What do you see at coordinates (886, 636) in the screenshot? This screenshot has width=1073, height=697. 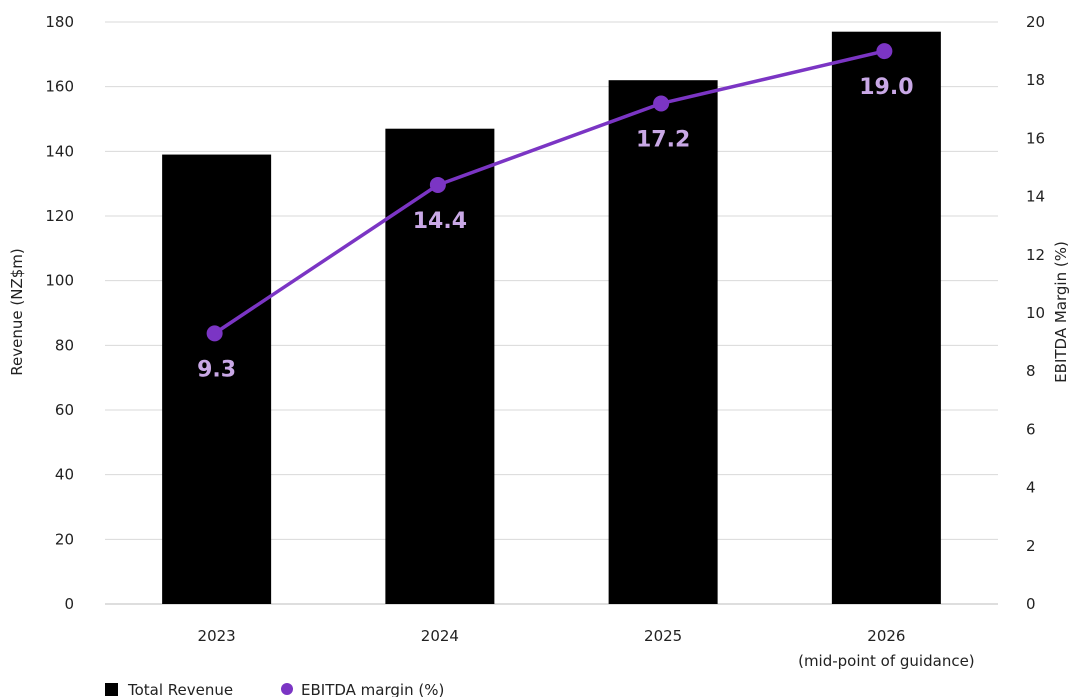 I see `x-tick-label: 2026` at bounding box center [886, 636].